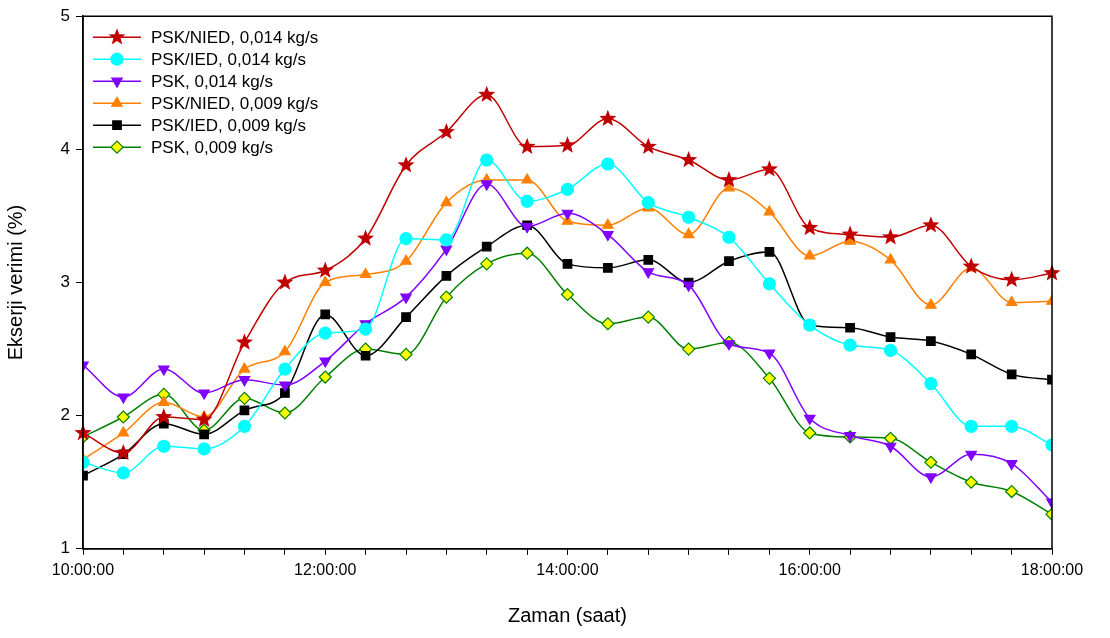 Image resolution: width=1110 pixels, height=638 pixels. What do you see at coordinates (809, 569) in the screenshot?
I see `x-tick-label: 16:00:00` at bounding box center [809, 569].